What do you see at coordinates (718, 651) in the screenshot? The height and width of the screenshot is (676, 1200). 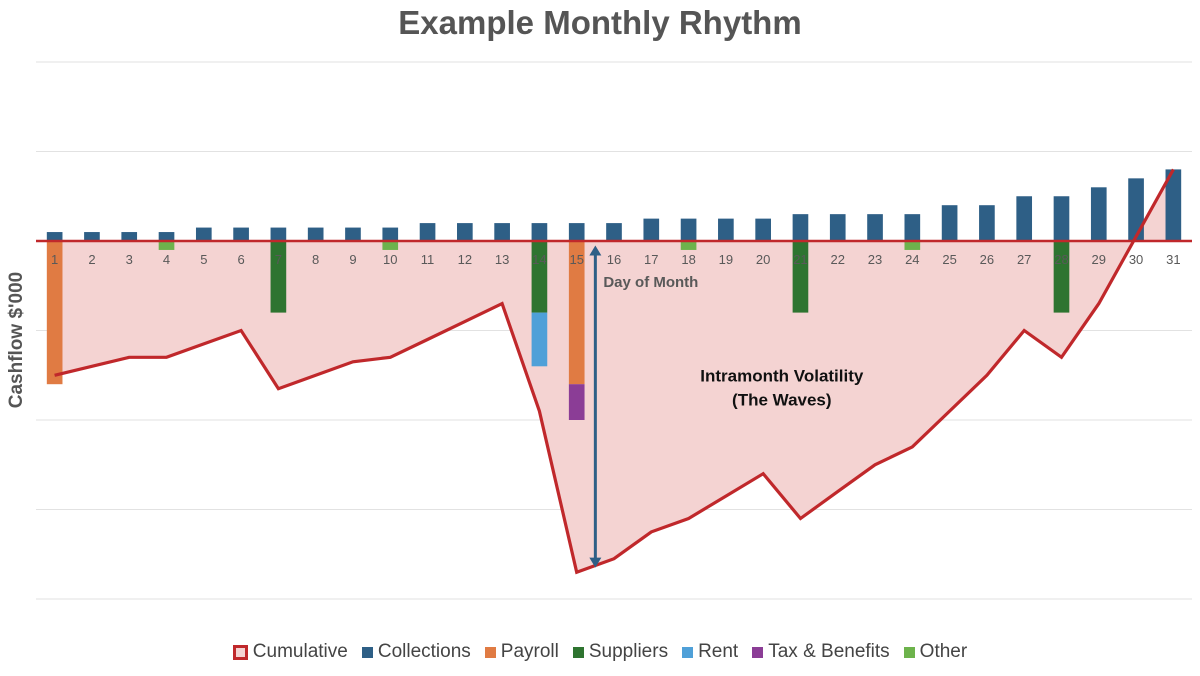 I see `legend-label-rent: Rent` at bounding box center [718, 651].